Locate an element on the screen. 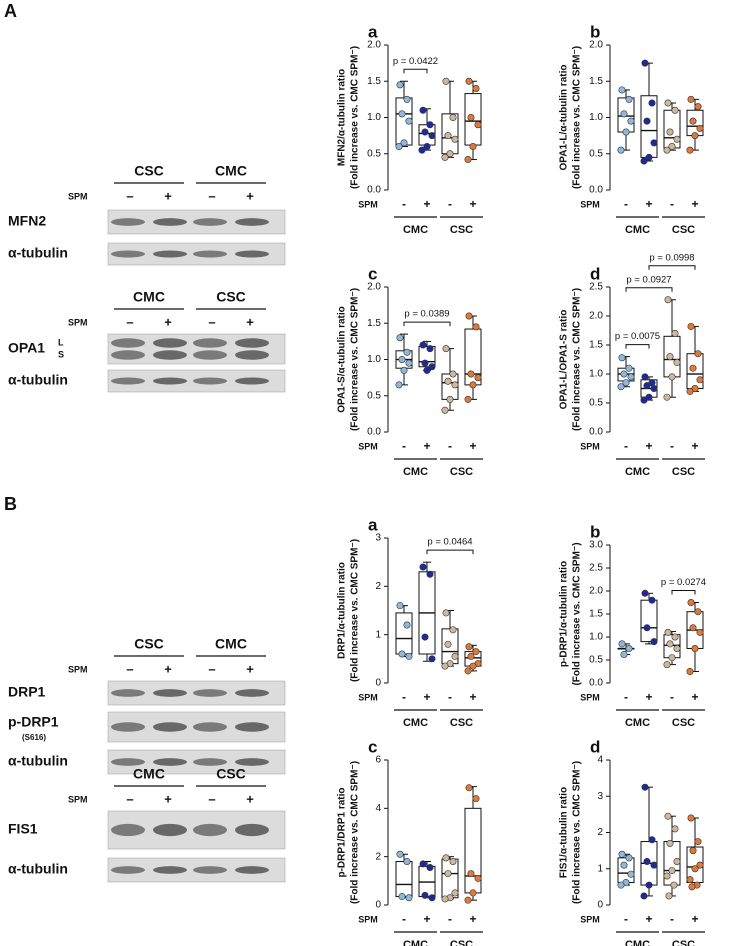 Image resolution: width=747 pixels, height=946 pixels. group-label: CSC is located at coordinates (461, 942).